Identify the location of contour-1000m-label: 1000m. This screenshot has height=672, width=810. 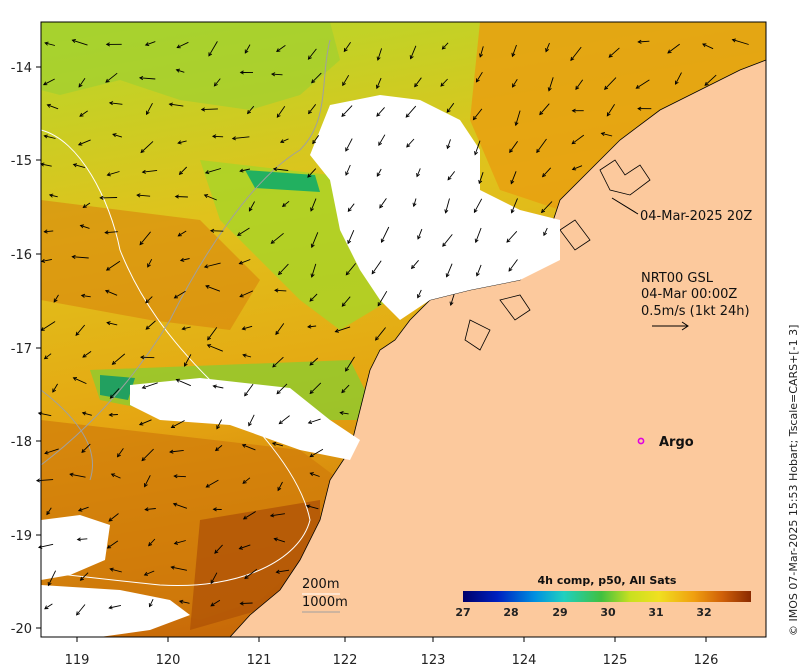
(325, 602).